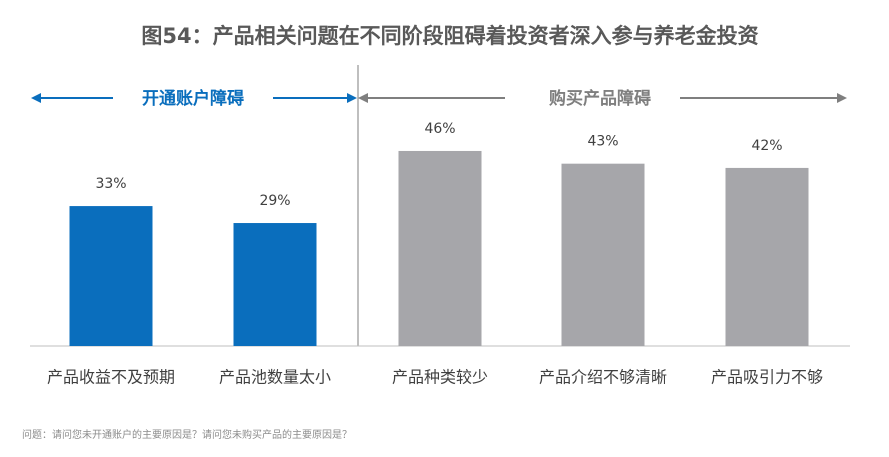  What do you see at coordinates (603, 377) in the screenshot?
I see `x-tick-label: 产品介绍不够清晰` at bounding box center [603, 377].